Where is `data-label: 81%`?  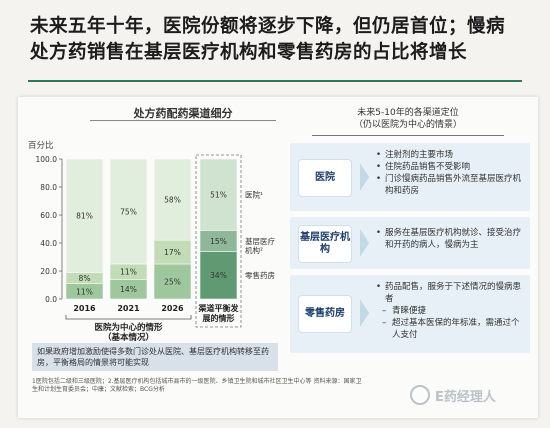 data-label: 81% is located at coordinates (84, 216).